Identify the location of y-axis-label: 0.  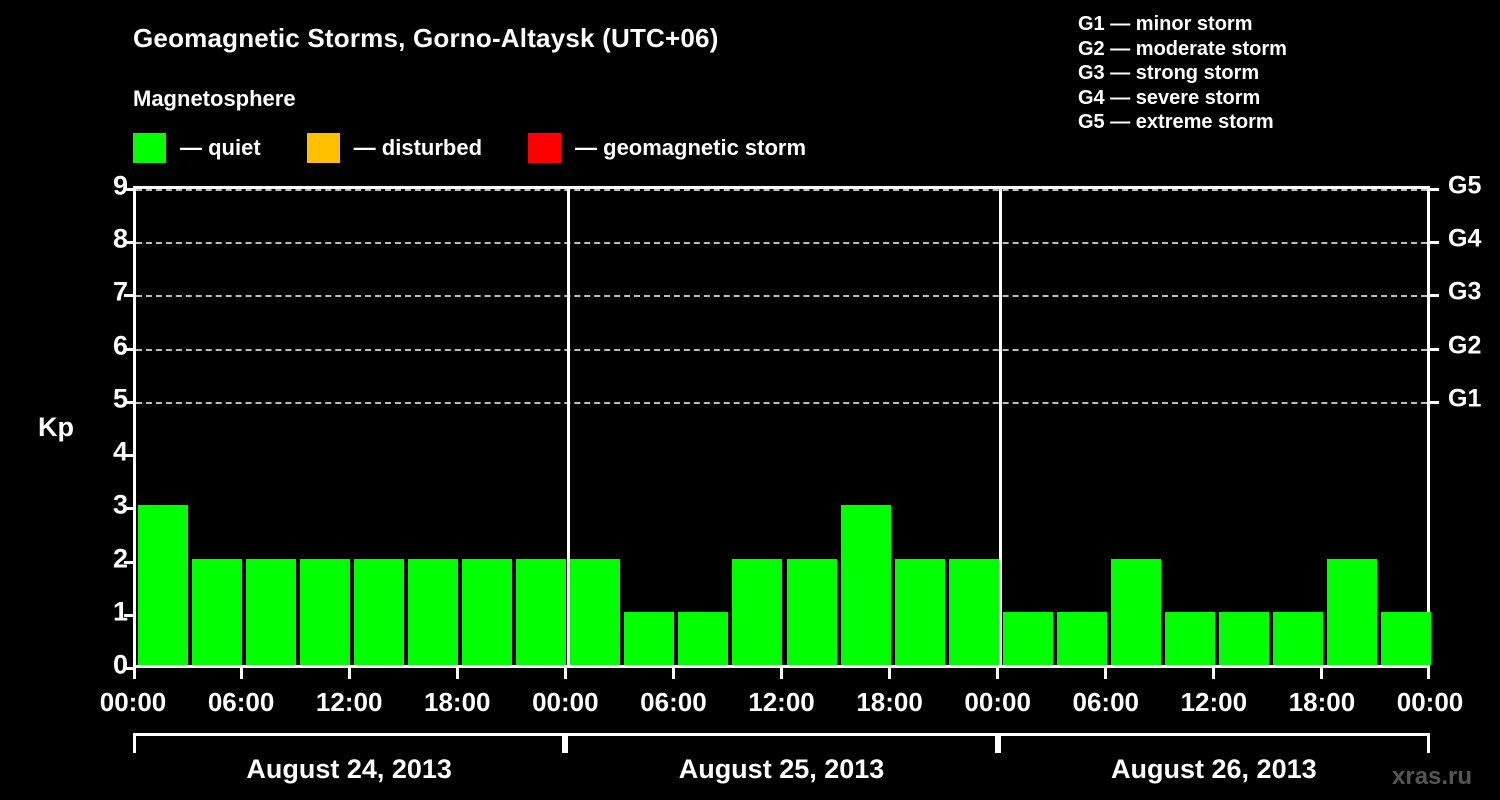
(120, 664).